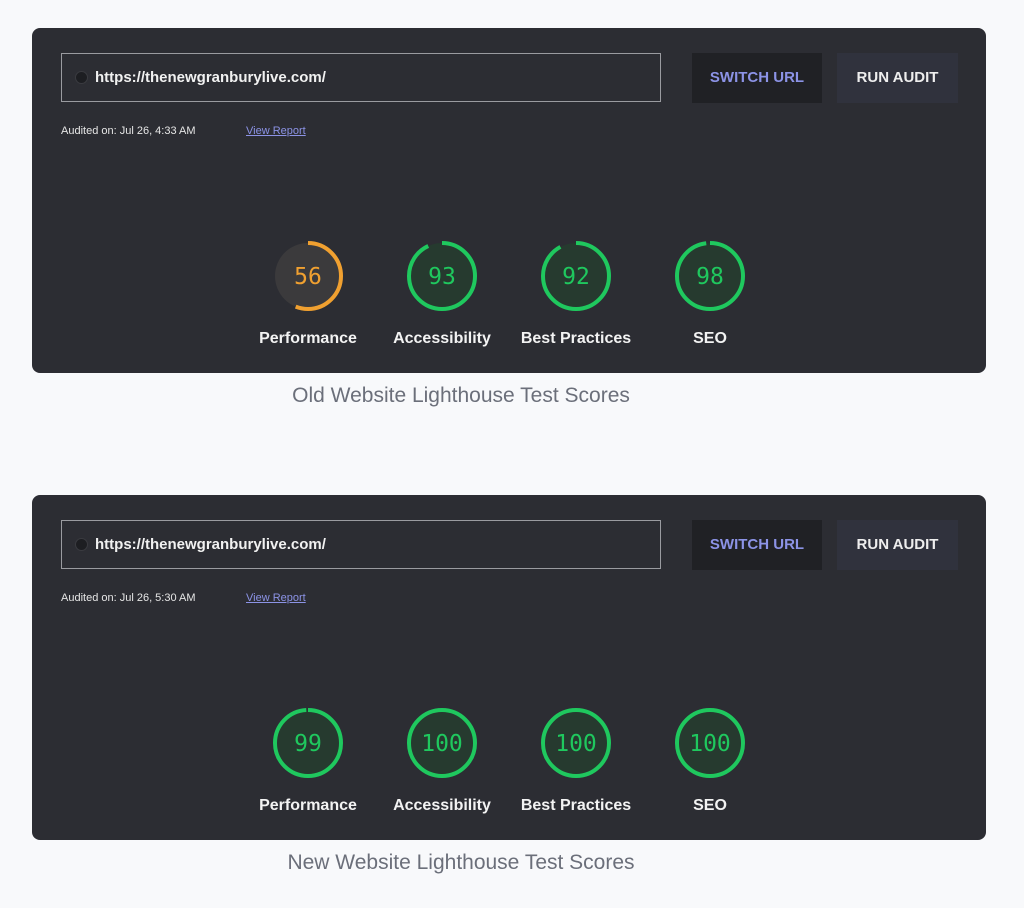 The image size is (1024, 908). What do you see at coordinates (128, 598) in the screenshot?
I see `audited-timestamp: Audited on: Jul 26, 5:30 AM` at bounding box center [128, 598].